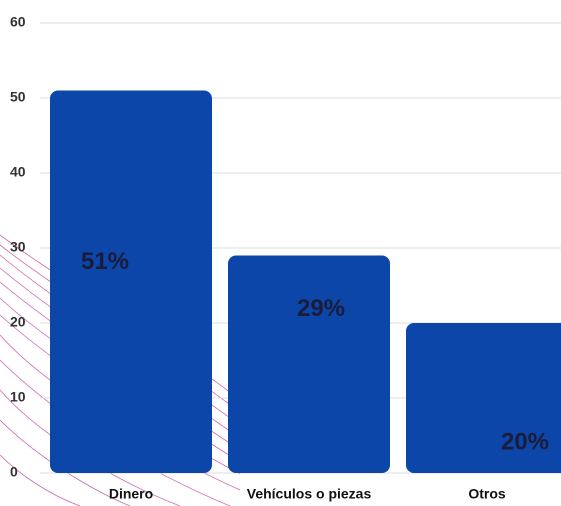 This screenshot has height=506, width=561. What do you see at coordinates (18, 97) in the screenshot?
I see `y-tick-label: 50` at bounding box center [18, 97].